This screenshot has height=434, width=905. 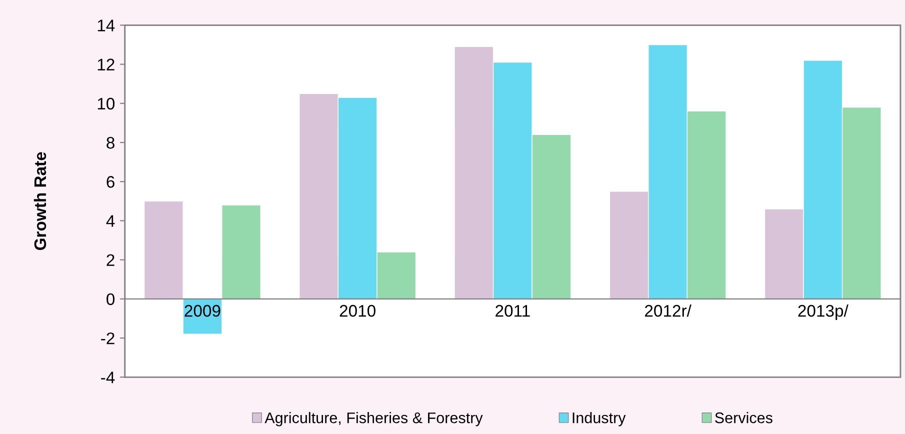 What do you see at coordinates (40, 201) in the screenshot?
I see `y-axis-title: Growth Rate` at bounding box center [40, 201].